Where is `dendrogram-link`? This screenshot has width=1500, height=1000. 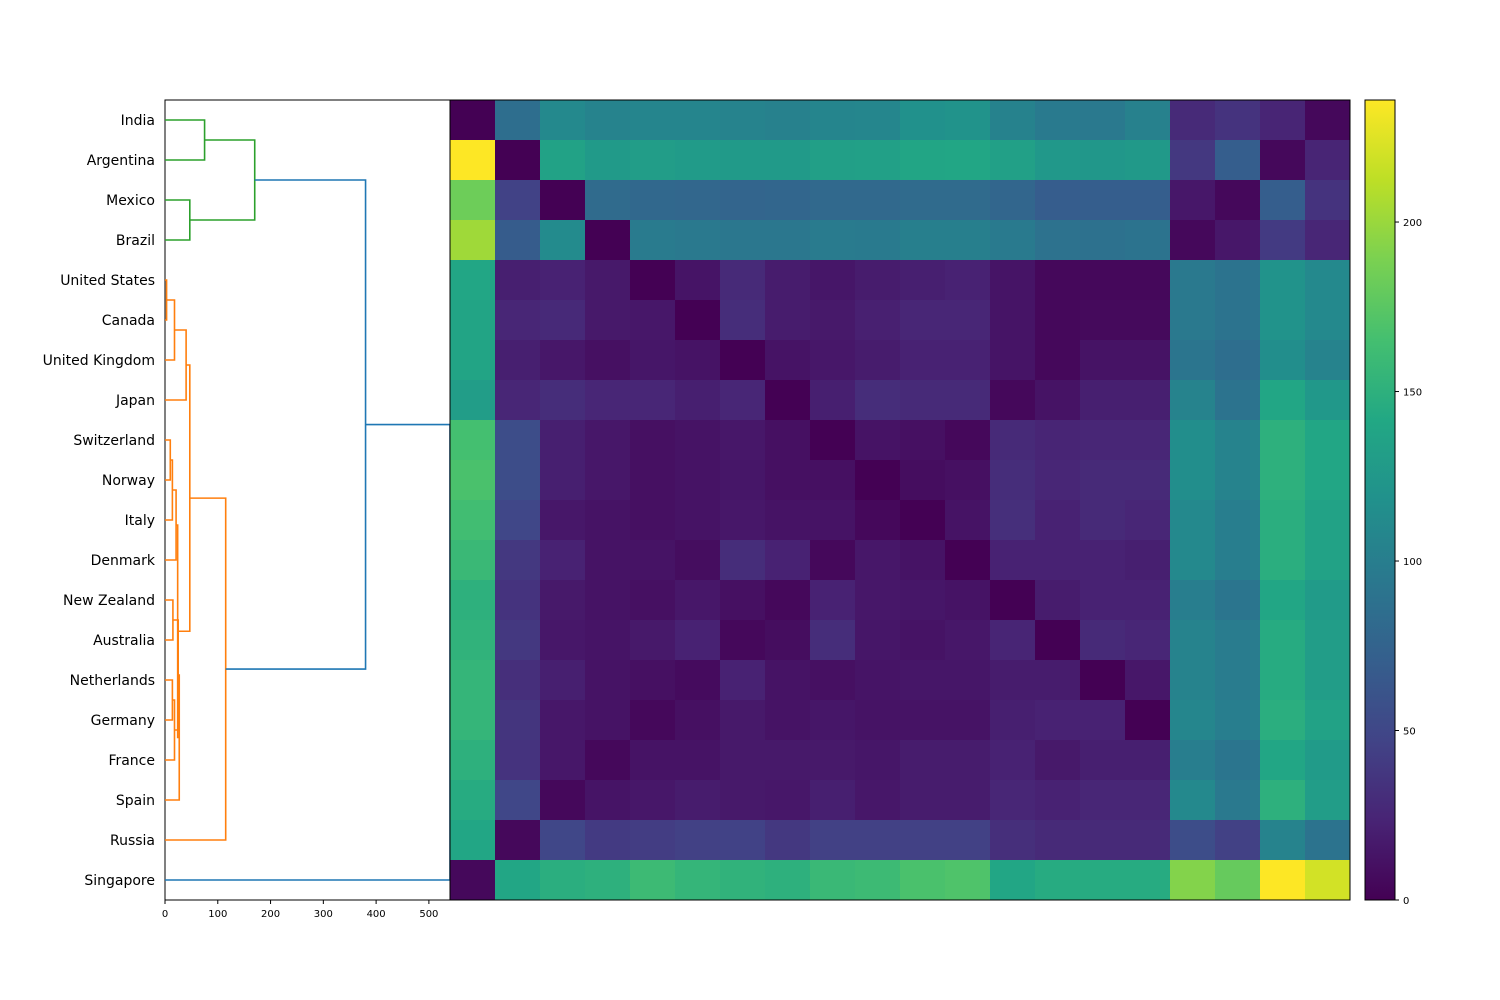 dendrogram-link is located at coordinates (169, 700).